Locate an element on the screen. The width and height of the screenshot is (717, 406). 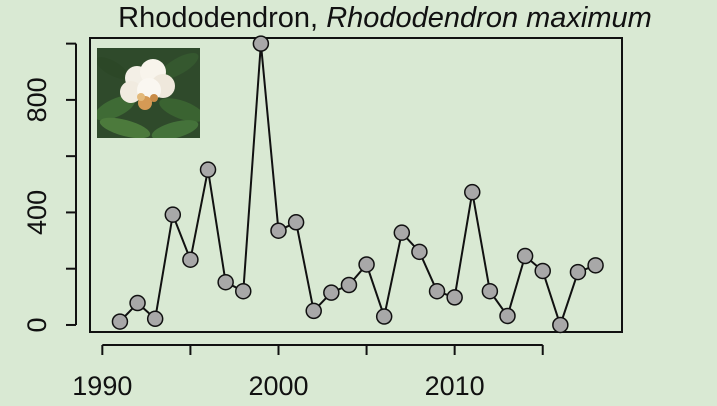
y-tick-label: 800 is located at coordinates (37, 99).